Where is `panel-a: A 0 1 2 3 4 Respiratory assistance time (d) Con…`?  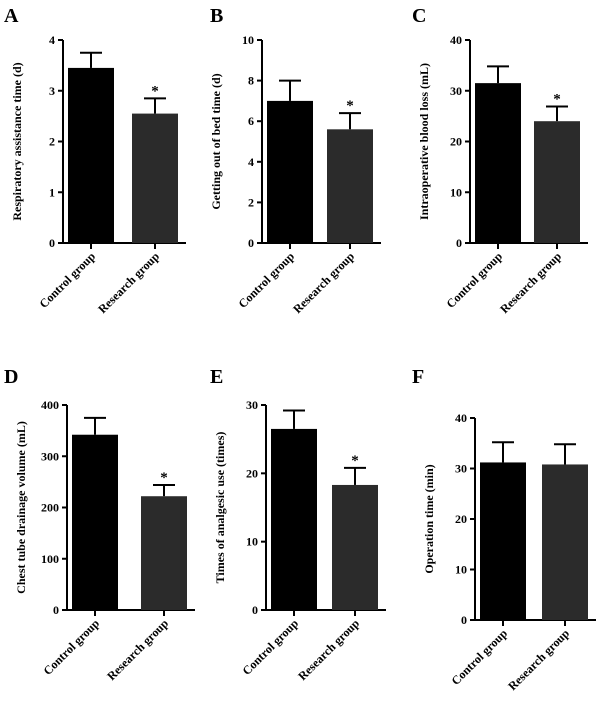 panel-a: A 0 1 2 3 4 Respiratory assistance time (d) Con… is located at coordinates (95, 160).